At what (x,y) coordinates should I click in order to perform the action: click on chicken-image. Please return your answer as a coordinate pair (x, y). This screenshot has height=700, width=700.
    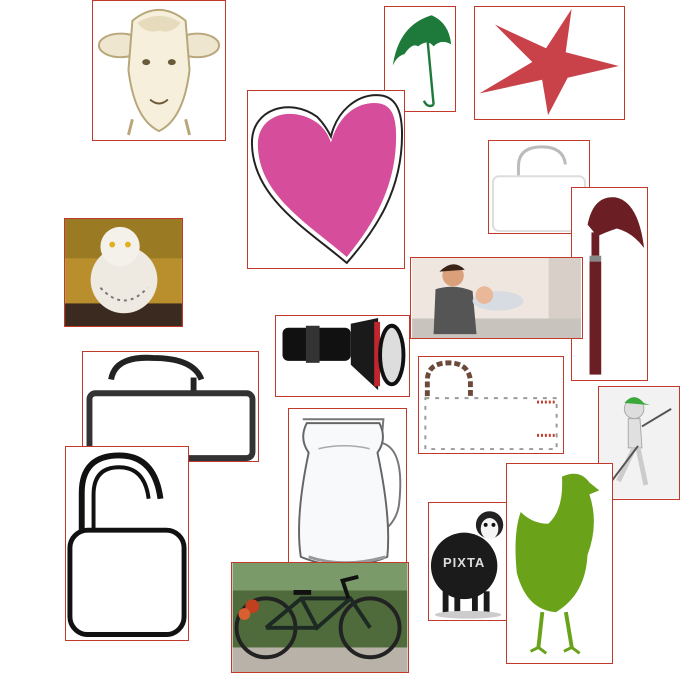
    Looking at the image, I should click on (559, 563).